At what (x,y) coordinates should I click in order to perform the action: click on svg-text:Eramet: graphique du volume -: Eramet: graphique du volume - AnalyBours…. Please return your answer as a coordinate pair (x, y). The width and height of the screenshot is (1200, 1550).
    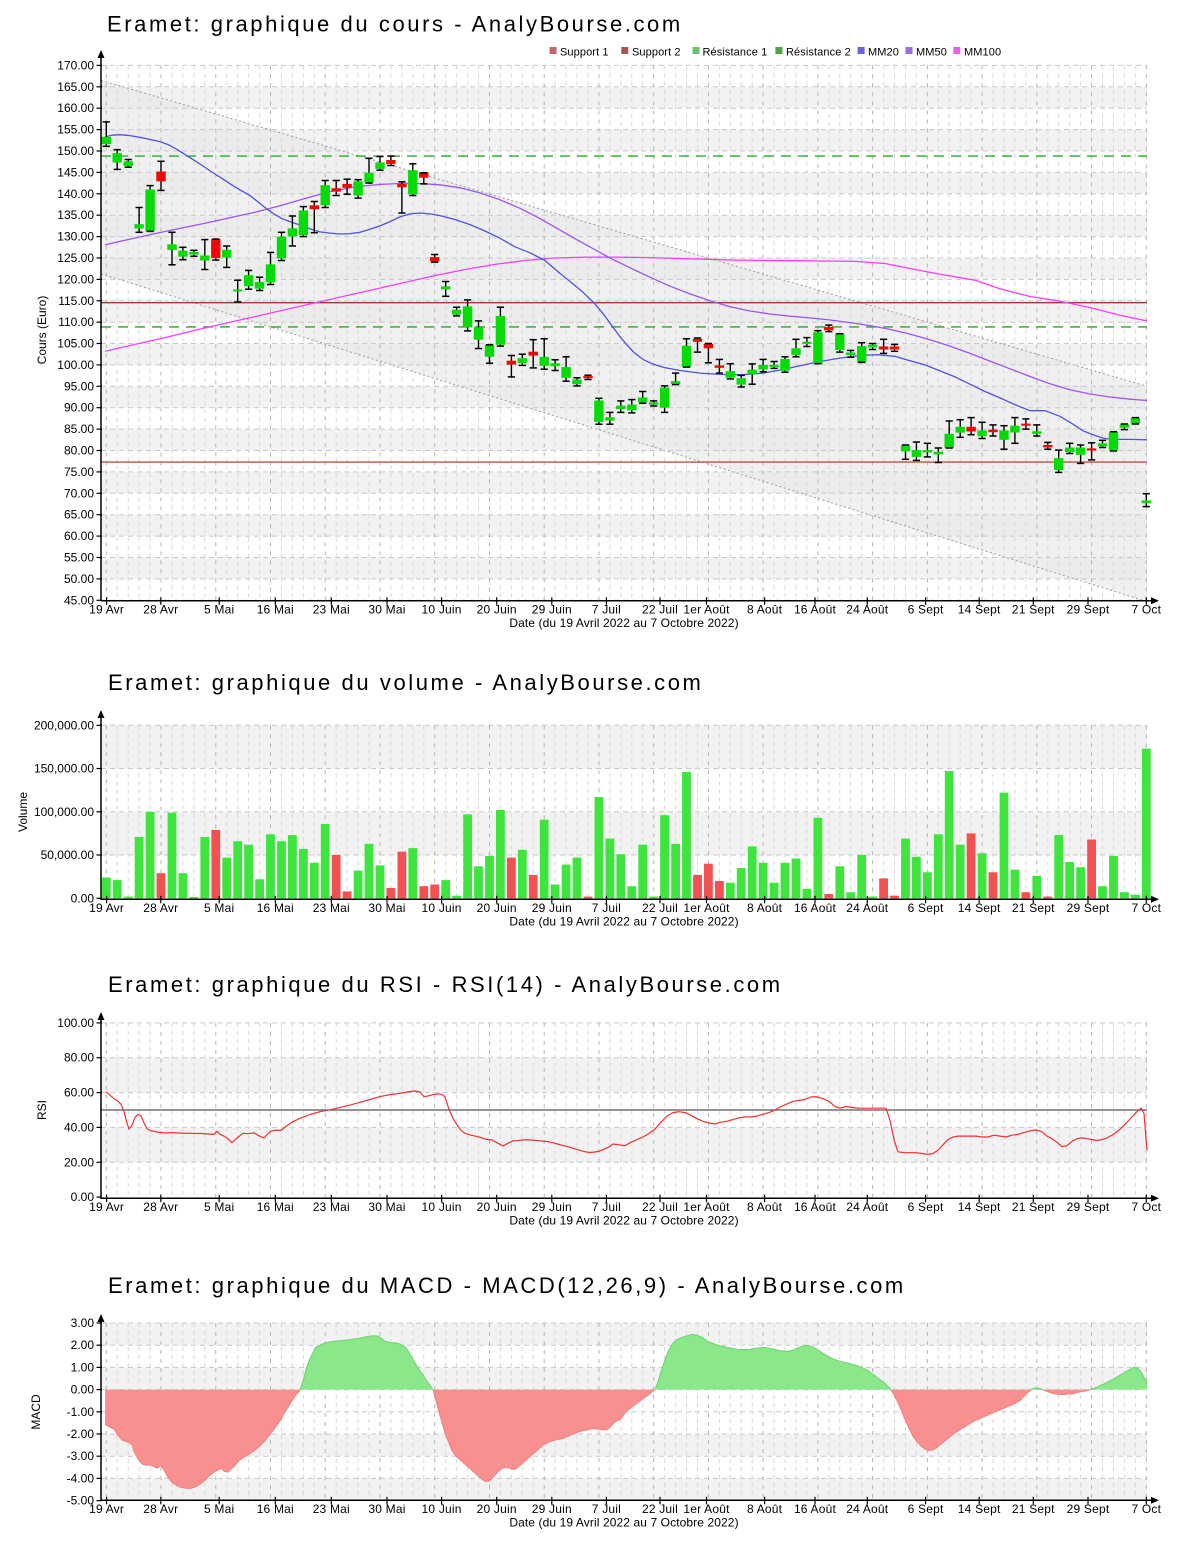
    Looking at the image, I should click on (405, 682).